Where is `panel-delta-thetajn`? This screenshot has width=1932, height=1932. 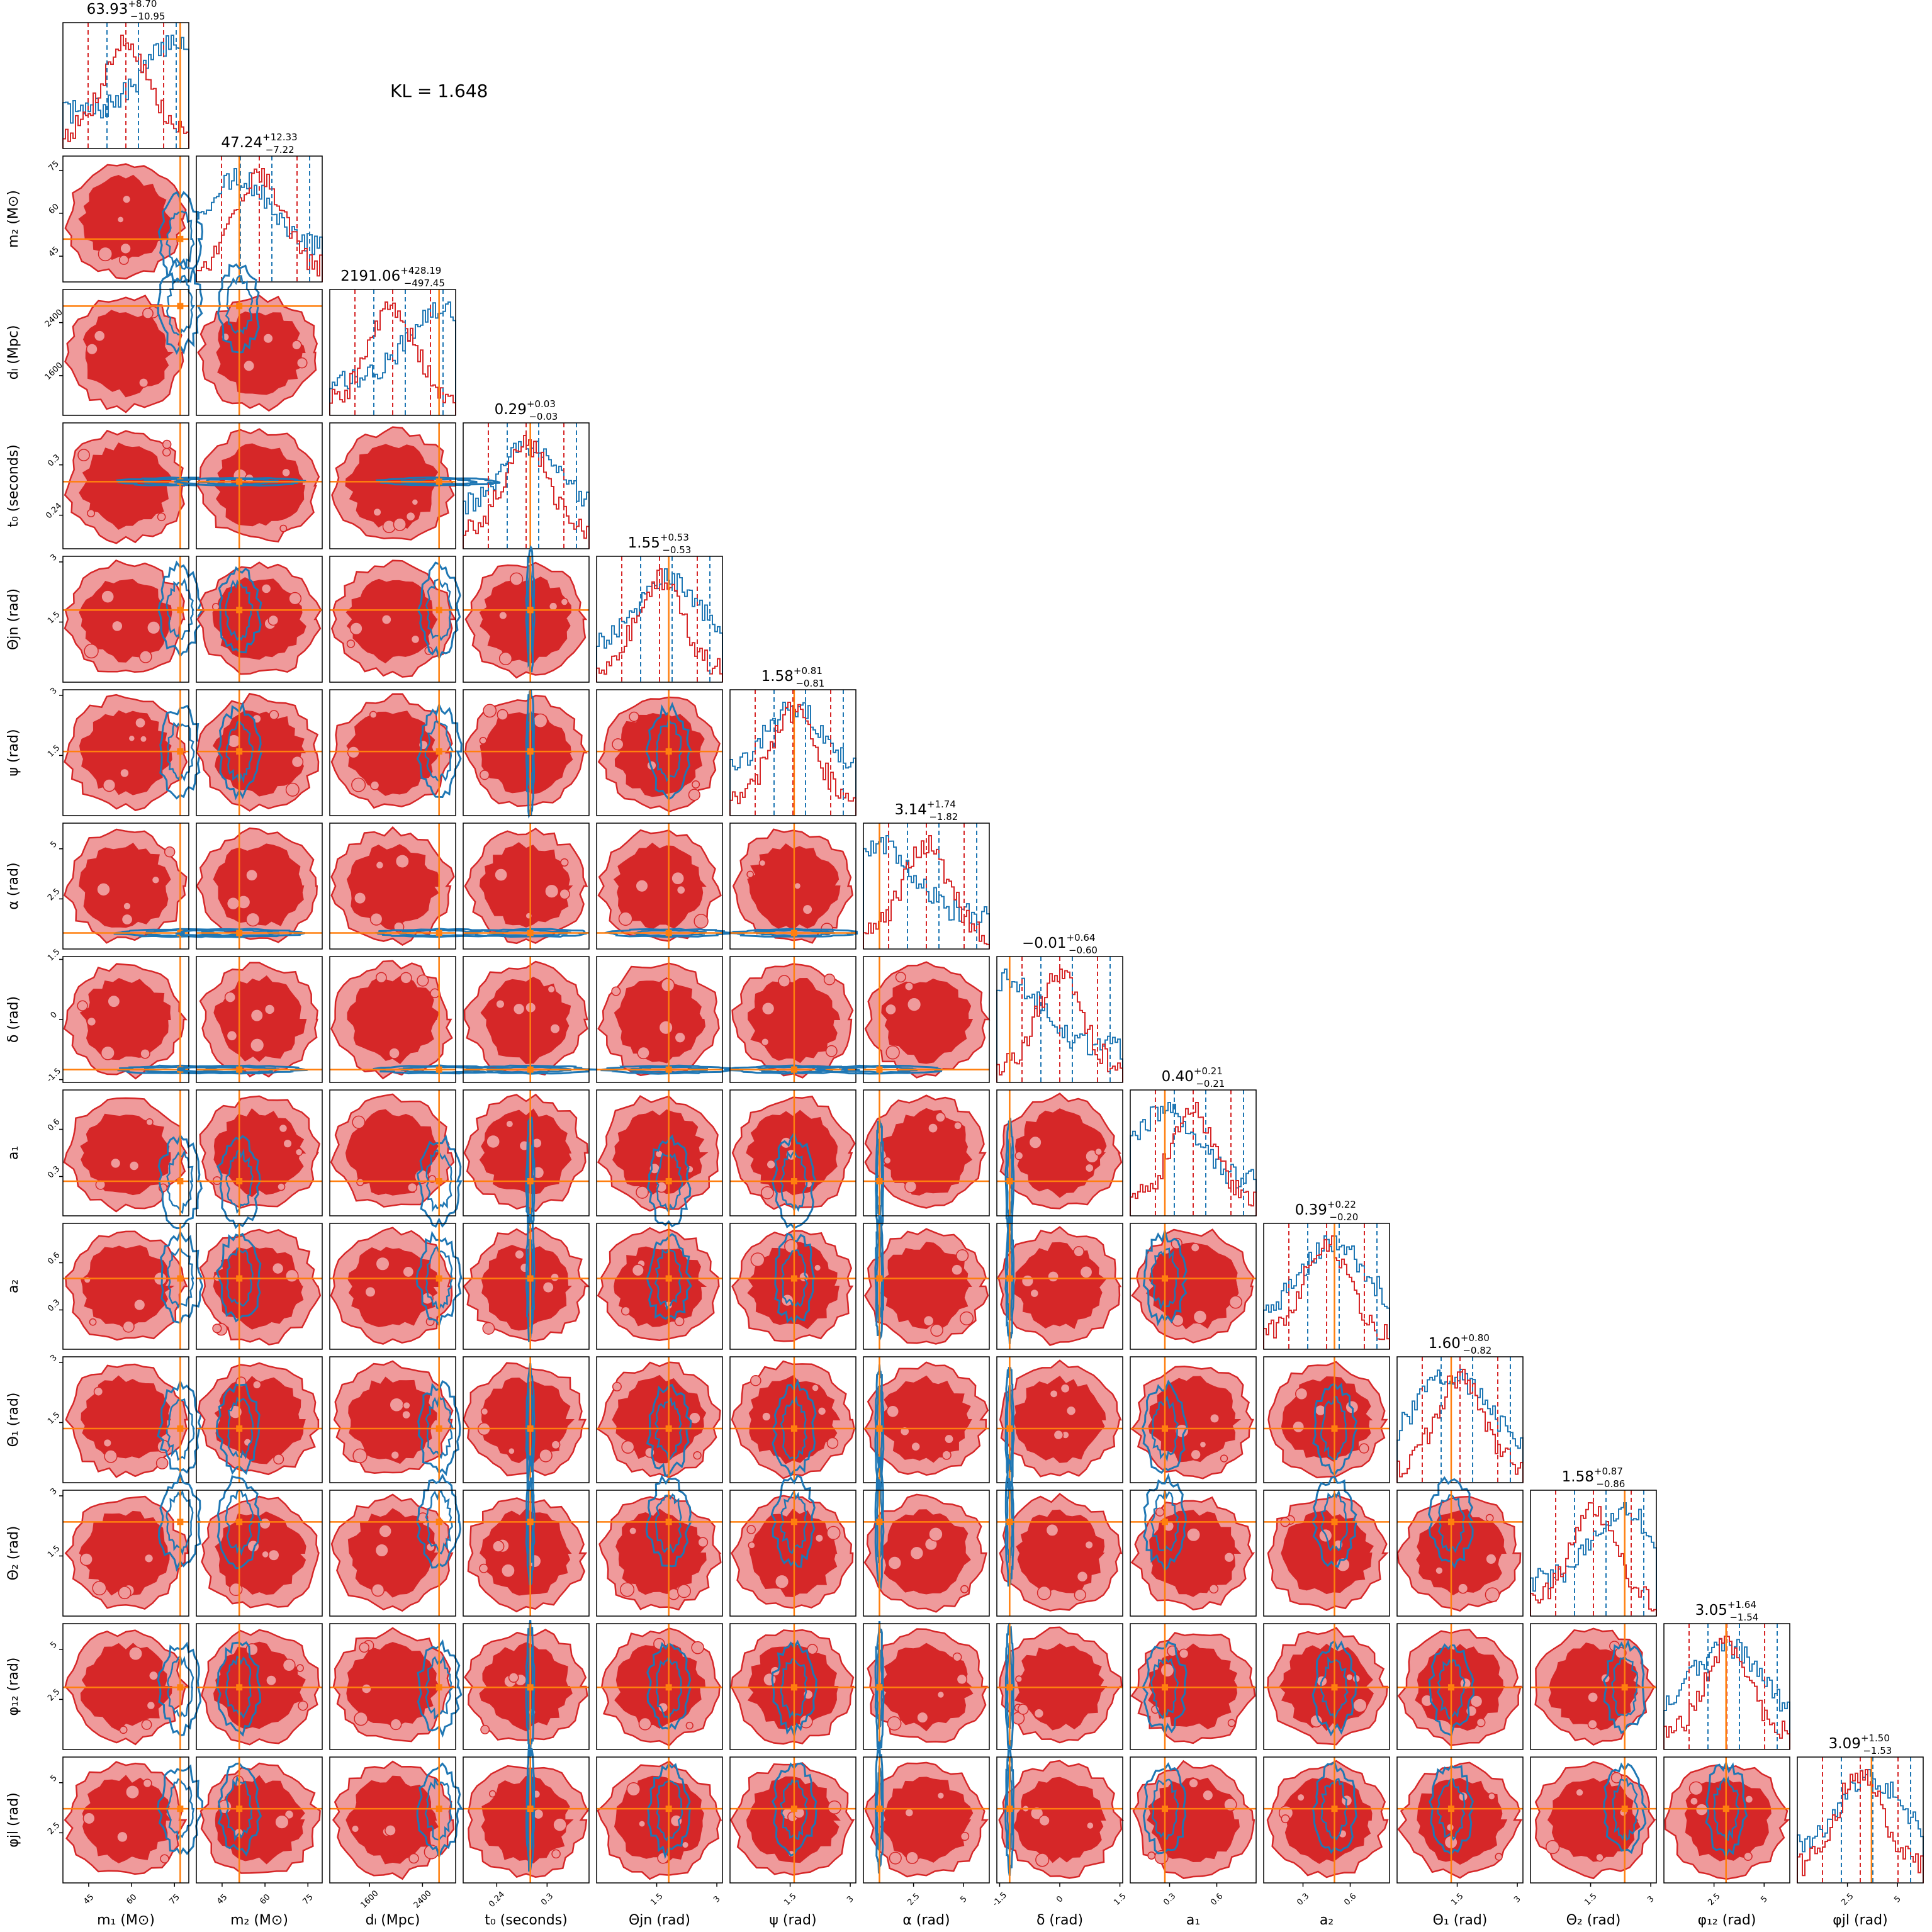 panel-delta-thetajn is located at coordinates (664, 1019).